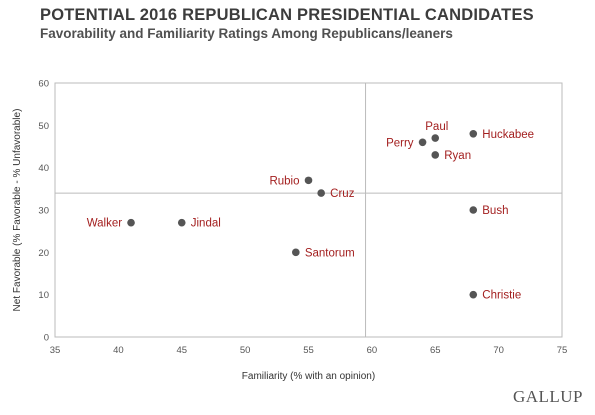 The width and height of the screenshot is (595, 415). Describe the element at coordinates (55, 350) in the screenshot. I see `x-tick-label: 35` at that location.